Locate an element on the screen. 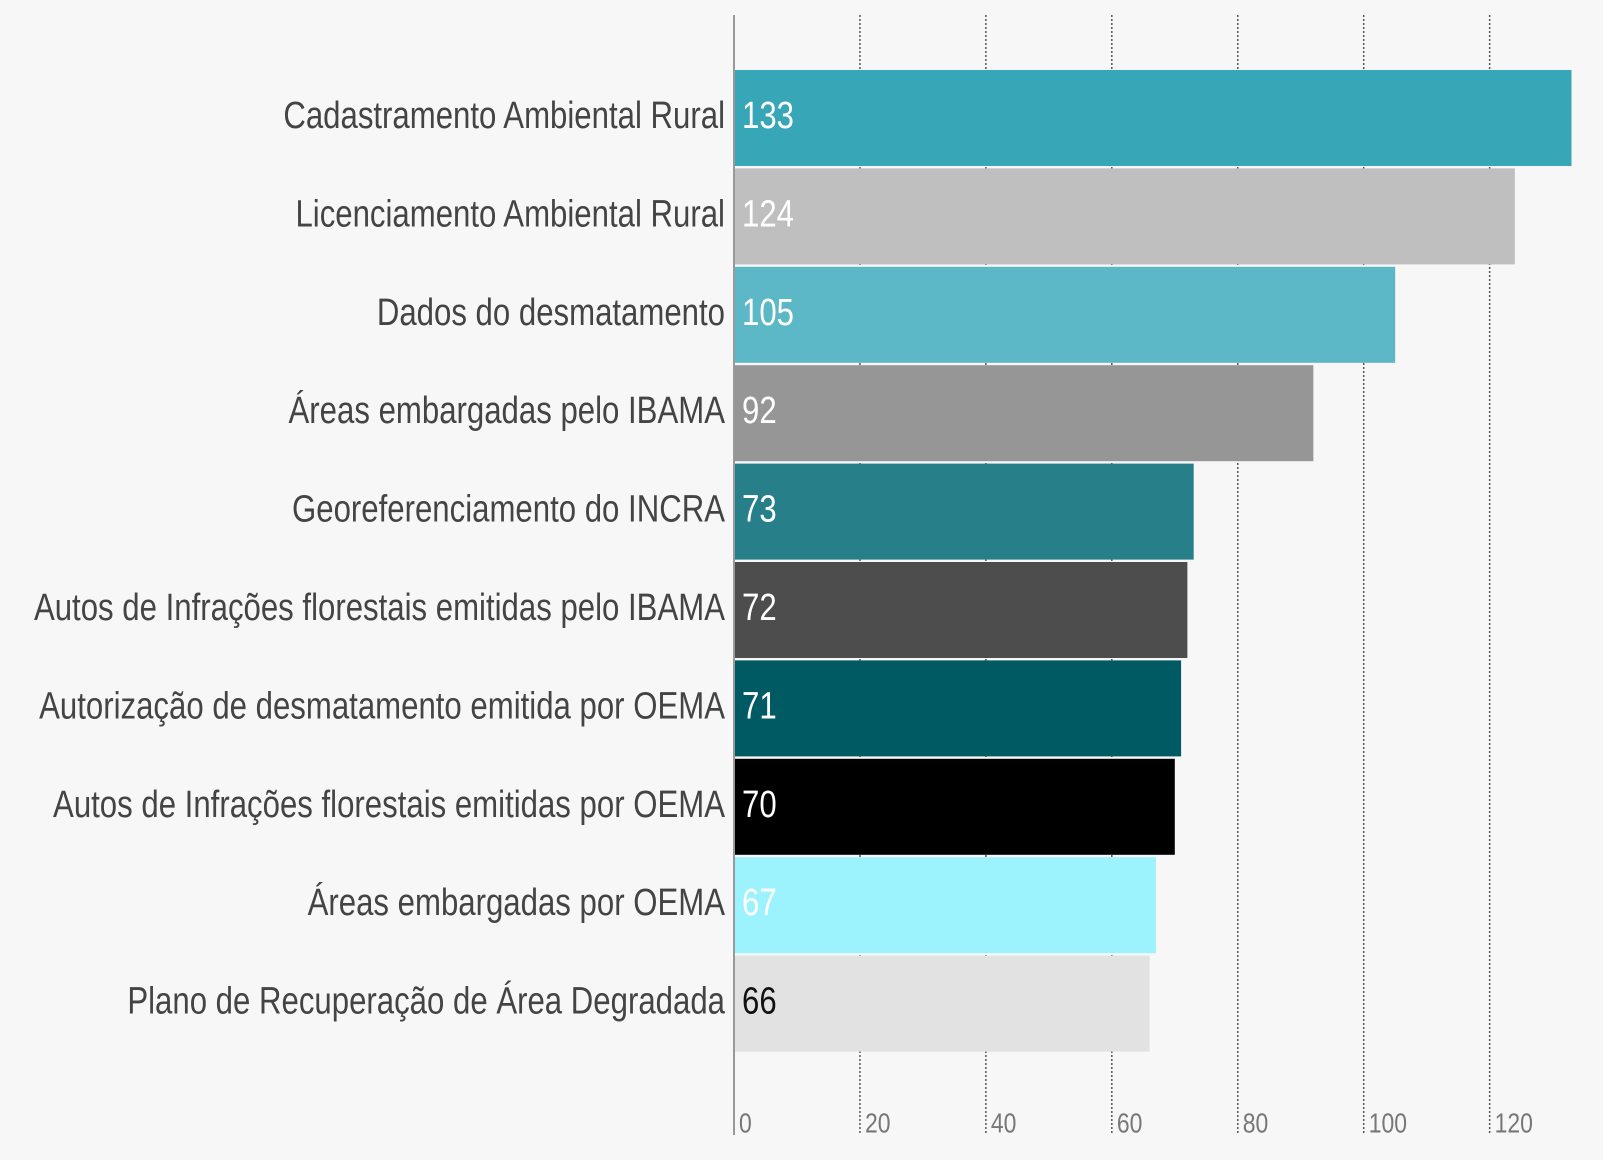  value-label: 72 is located at coordinates (759, 608).